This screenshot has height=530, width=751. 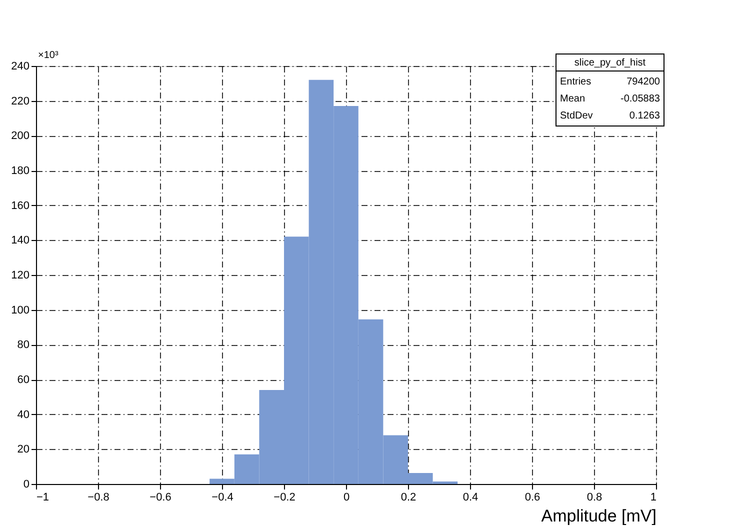 What do you see at coordinates (532, 498) in the screenshot?
I see `x-tick-label: 0.6` at bounding box center [532, 498].